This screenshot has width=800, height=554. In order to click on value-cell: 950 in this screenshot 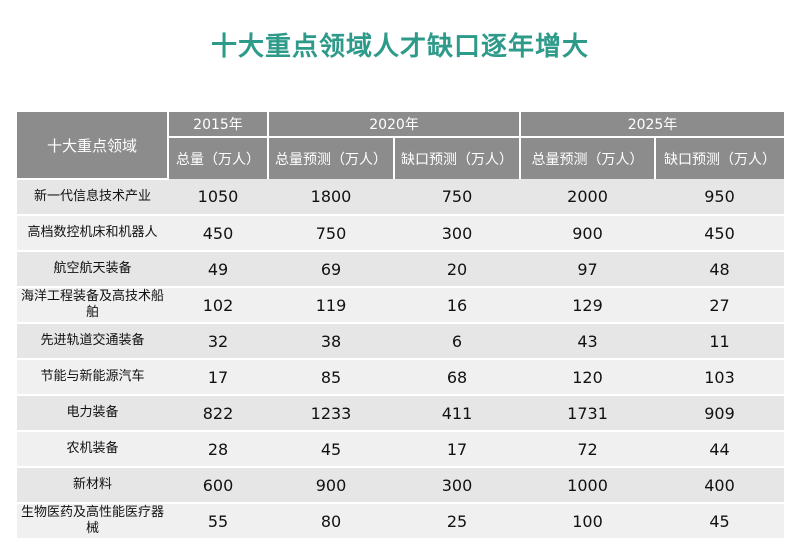, I will do `click(720, 197)`.